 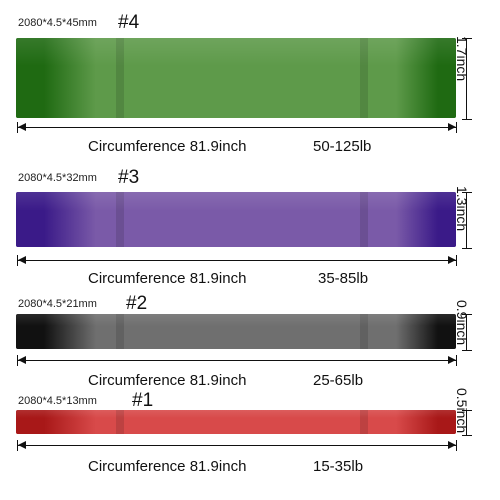 I want to click on band-number: #3, so click(x=129, y=177).